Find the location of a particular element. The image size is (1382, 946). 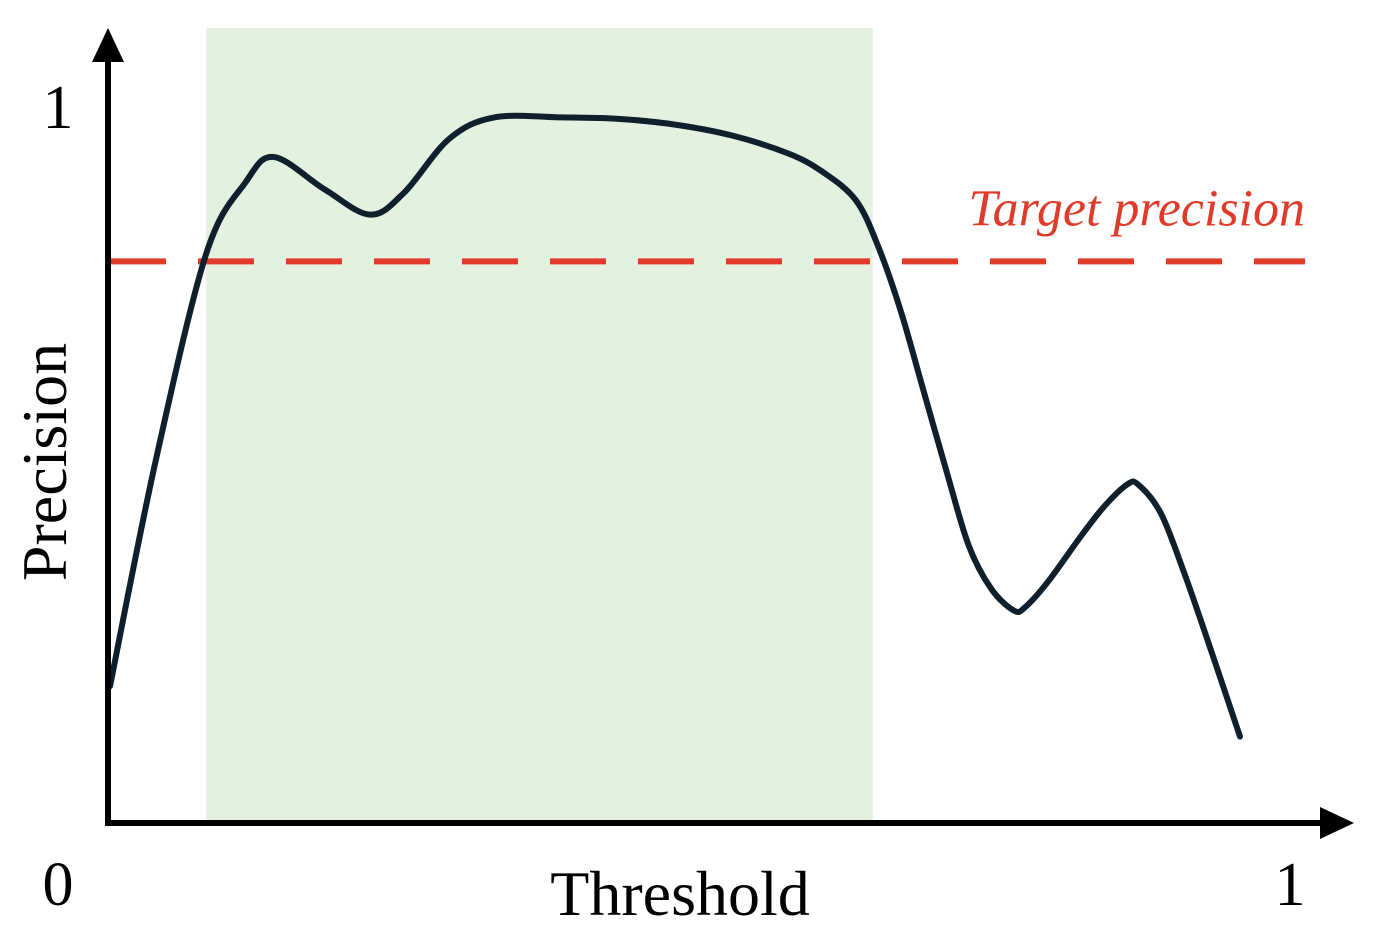

x-axis-label: Threshold is located at coordinates (680, 893).